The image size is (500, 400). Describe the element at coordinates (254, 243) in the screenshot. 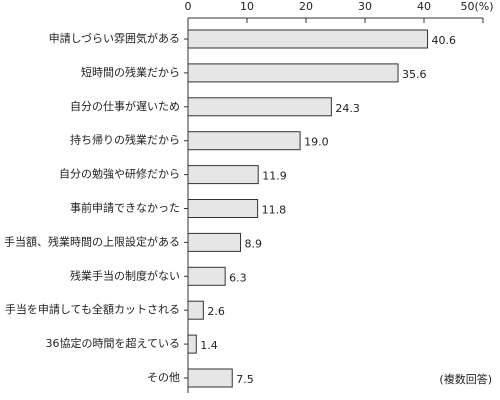

I see `value-label: 8.9` at that location.